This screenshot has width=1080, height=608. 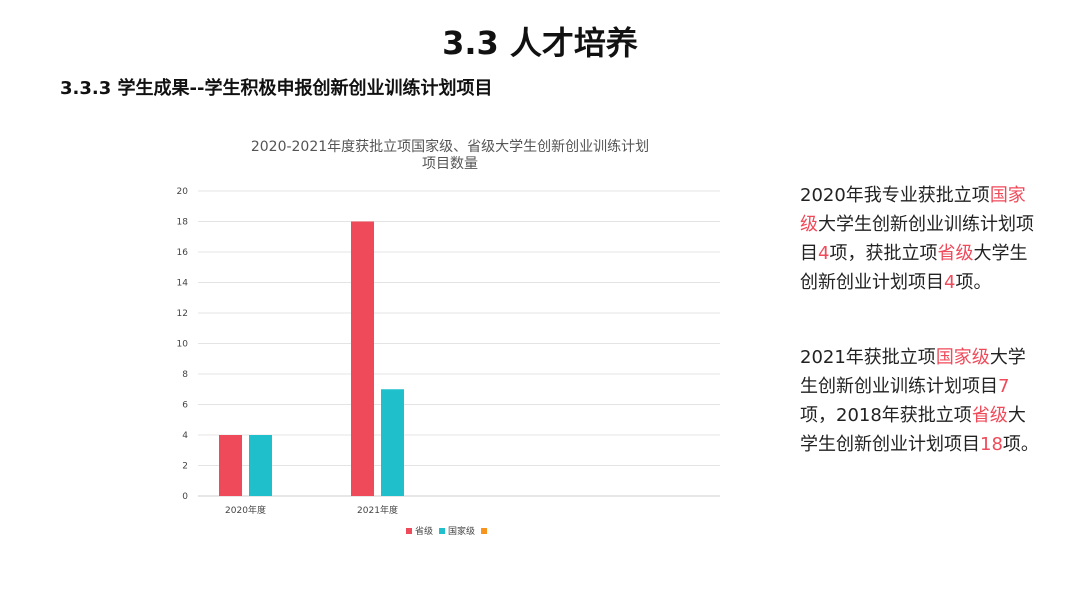 What do you see at coordinates (185, 497) in the screenshot?
I see `y-tick-label: 0` at bounding box center [185, 497].